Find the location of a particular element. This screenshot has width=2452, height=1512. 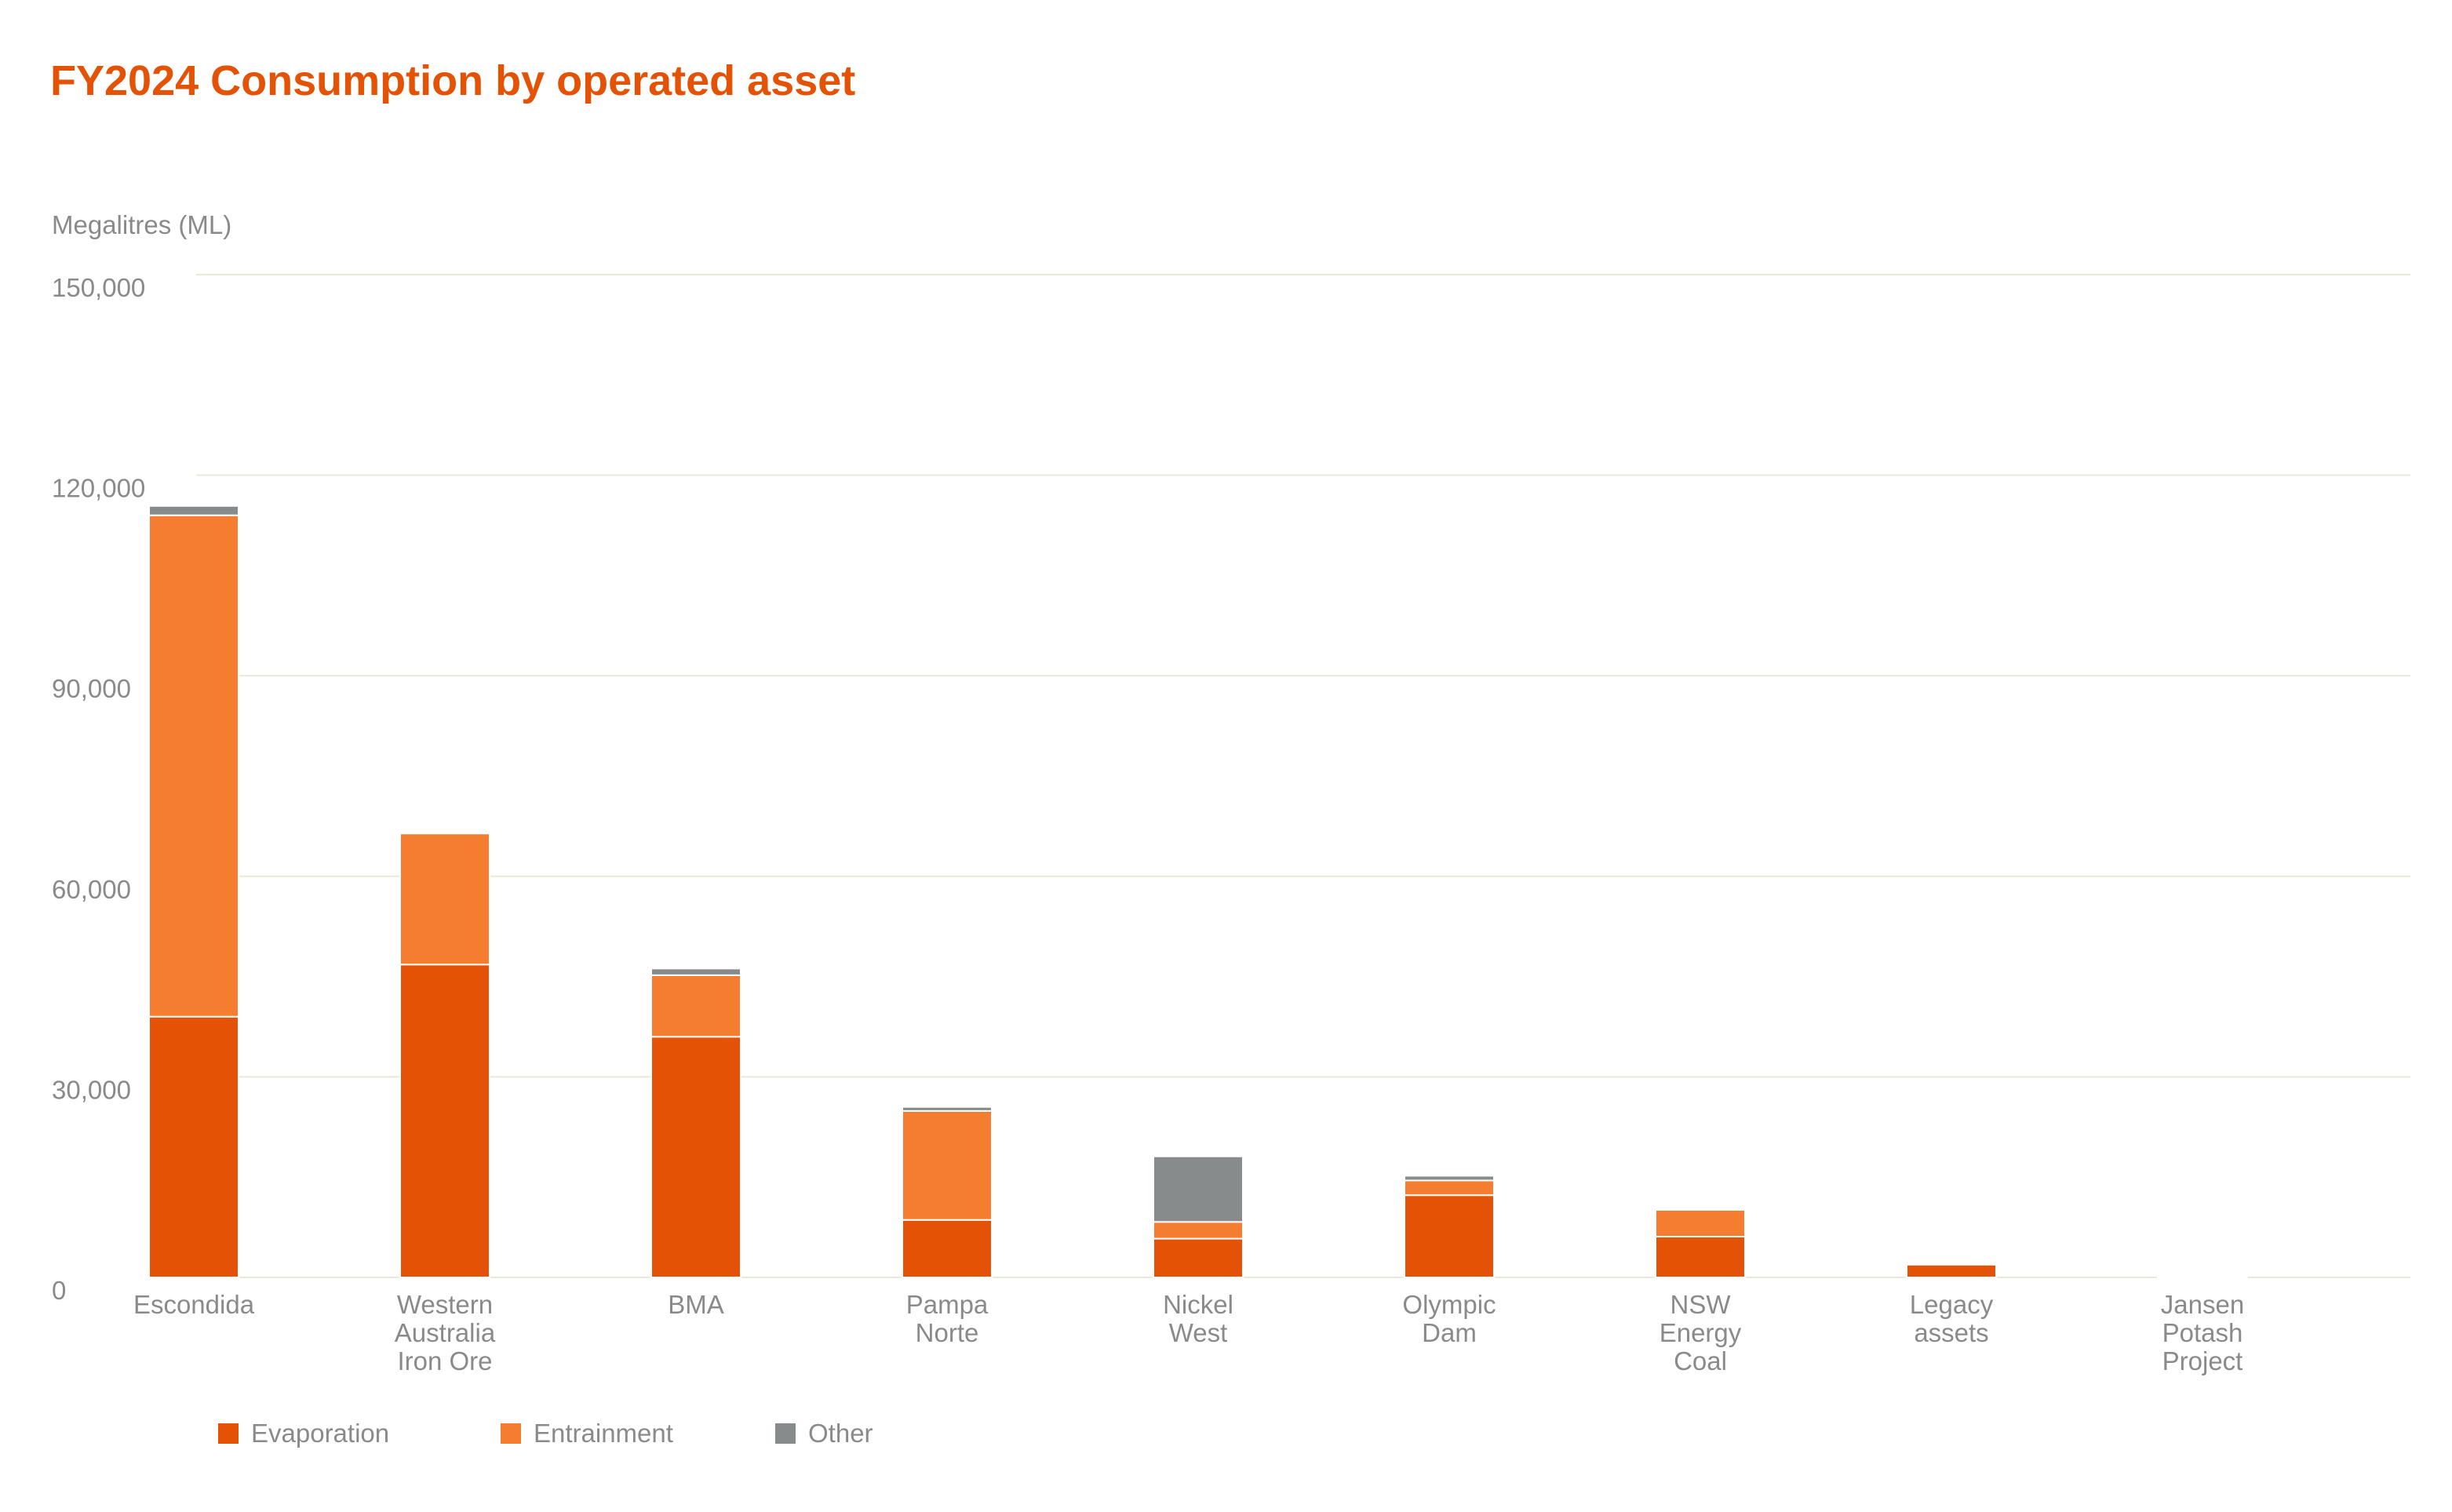

legend-label: Other is located at coordinates (840, 1433).